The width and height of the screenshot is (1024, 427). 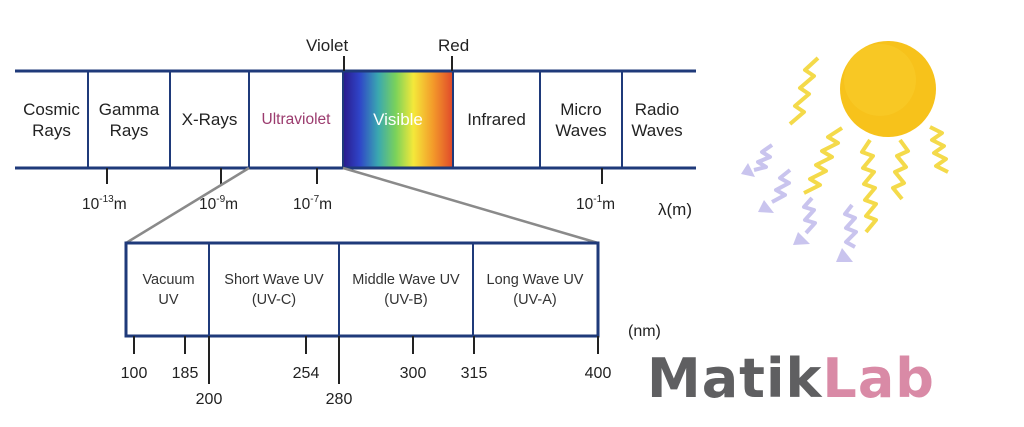 What do you see at coordinates (868, 145) in the screenshot?
I see `sun-rays-icon` at bounding box center [868, 145].